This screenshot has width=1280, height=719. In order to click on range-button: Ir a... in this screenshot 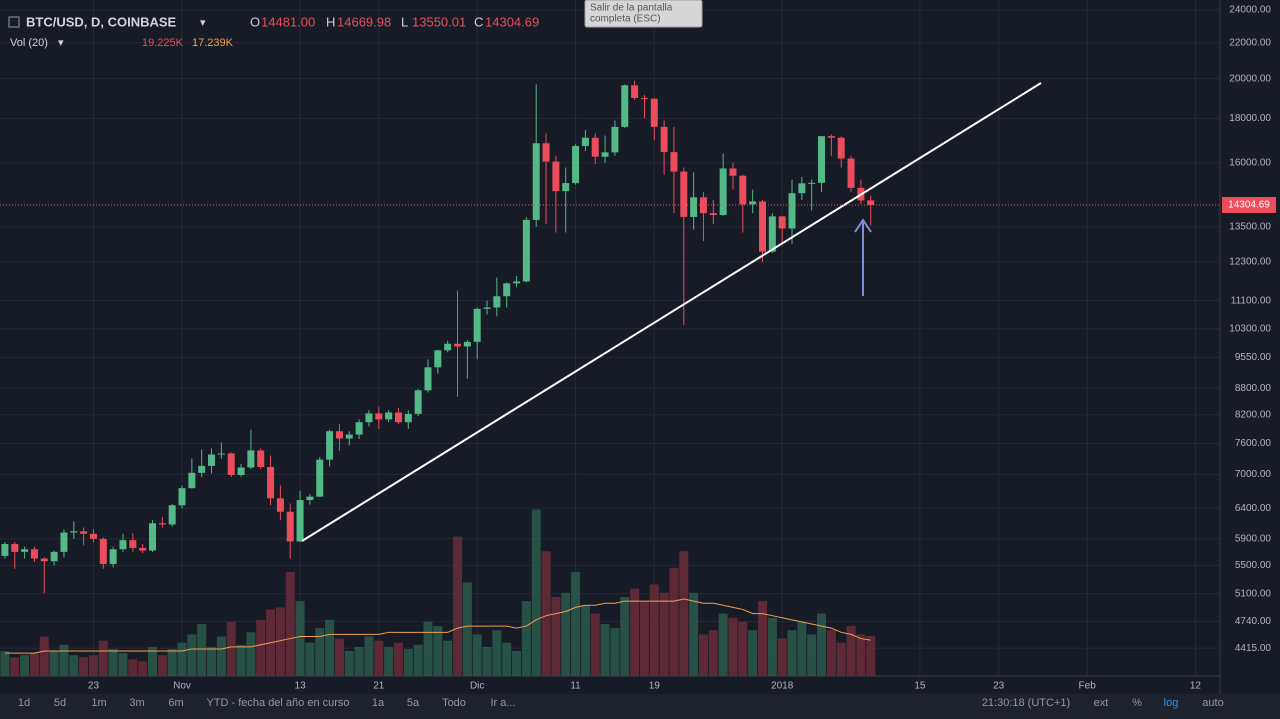, I will do `click(502, 703)`.